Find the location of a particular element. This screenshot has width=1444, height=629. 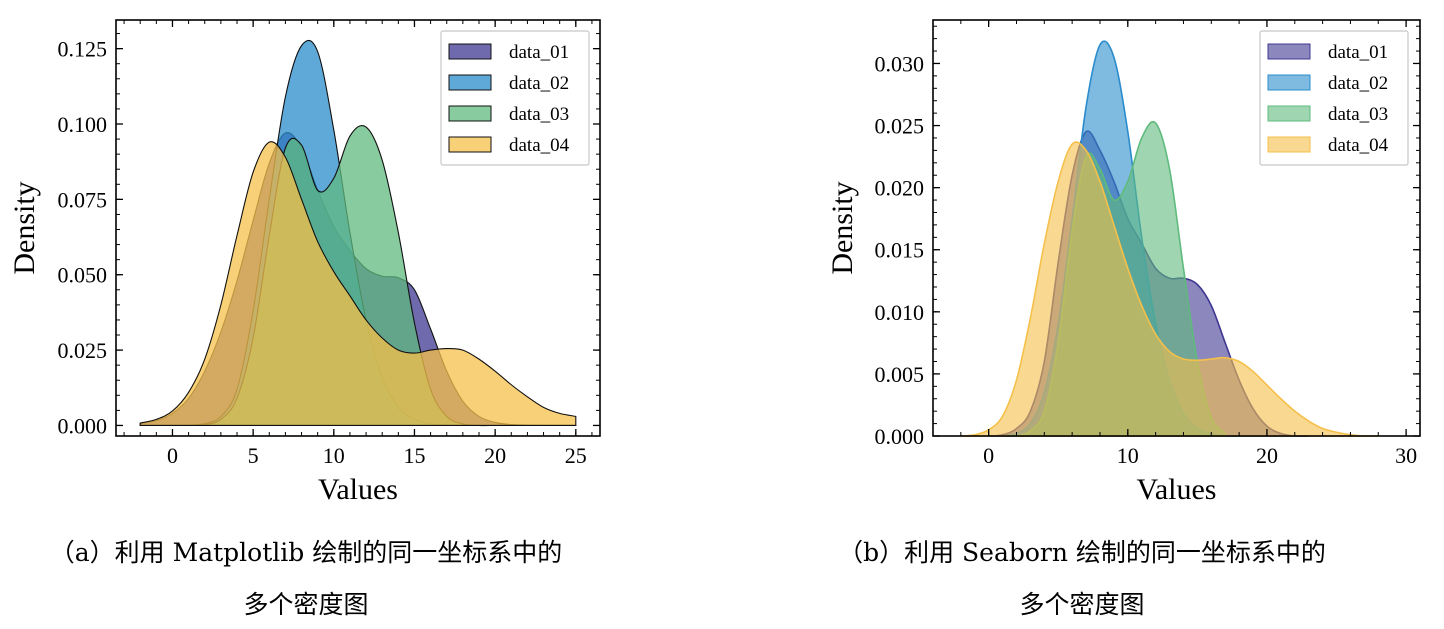

y-tick-label: 0.075 is located at coordinates (83, 199).